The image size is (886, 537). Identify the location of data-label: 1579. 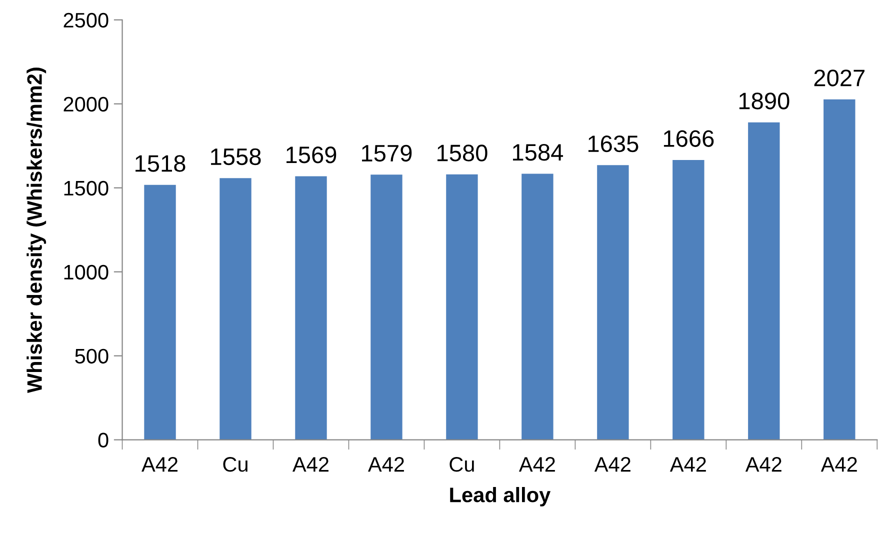
(387, 153).